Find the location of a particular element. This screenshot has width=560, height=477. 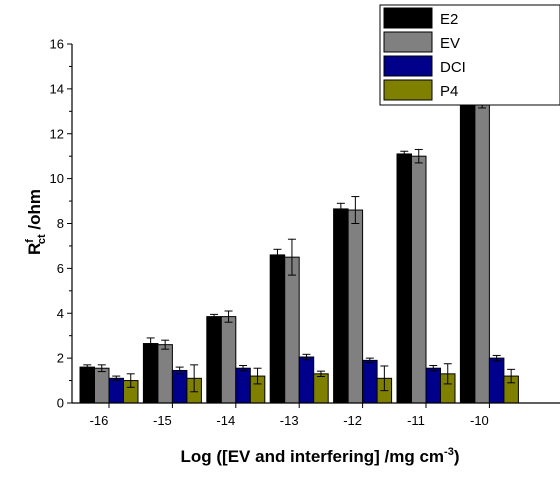

bar-ev--14 is located at coordinates (228, 360).